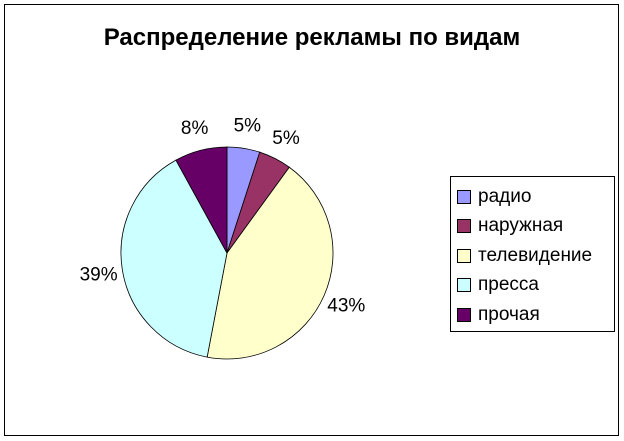 This screenshot has height=441, width=624. I want to click on legend-item: пресса, so click(532, 286).